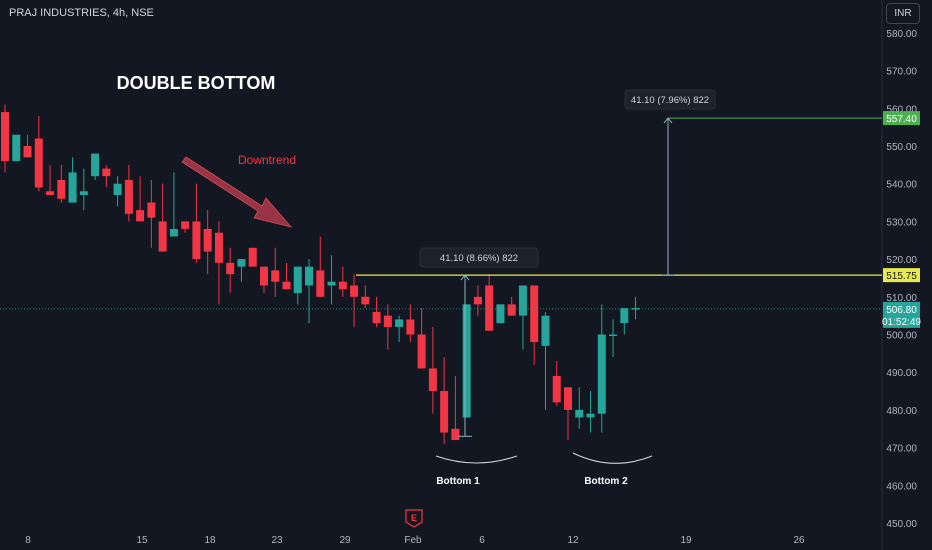 The width and height of the screenshot is (932, 550). I want to click on price-tick-label: 510.00, so click(901, 298).